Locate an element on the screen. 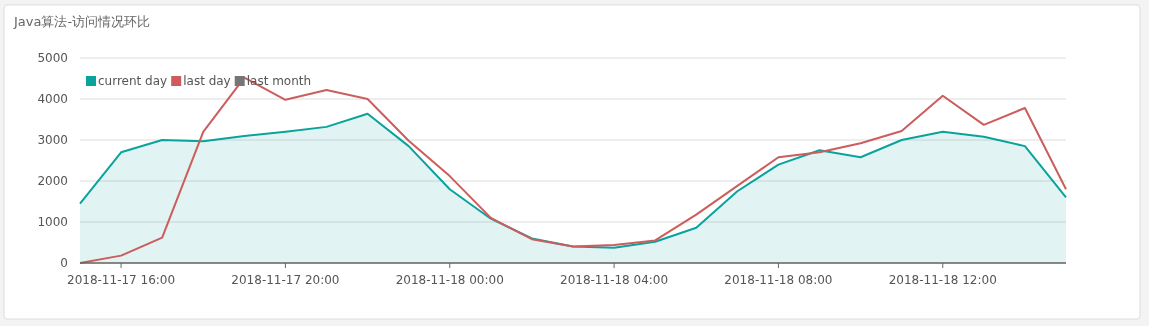 This screenshot has width=1149, height=326. y-tick-label: 5000 is located at coordinates (52, 58).